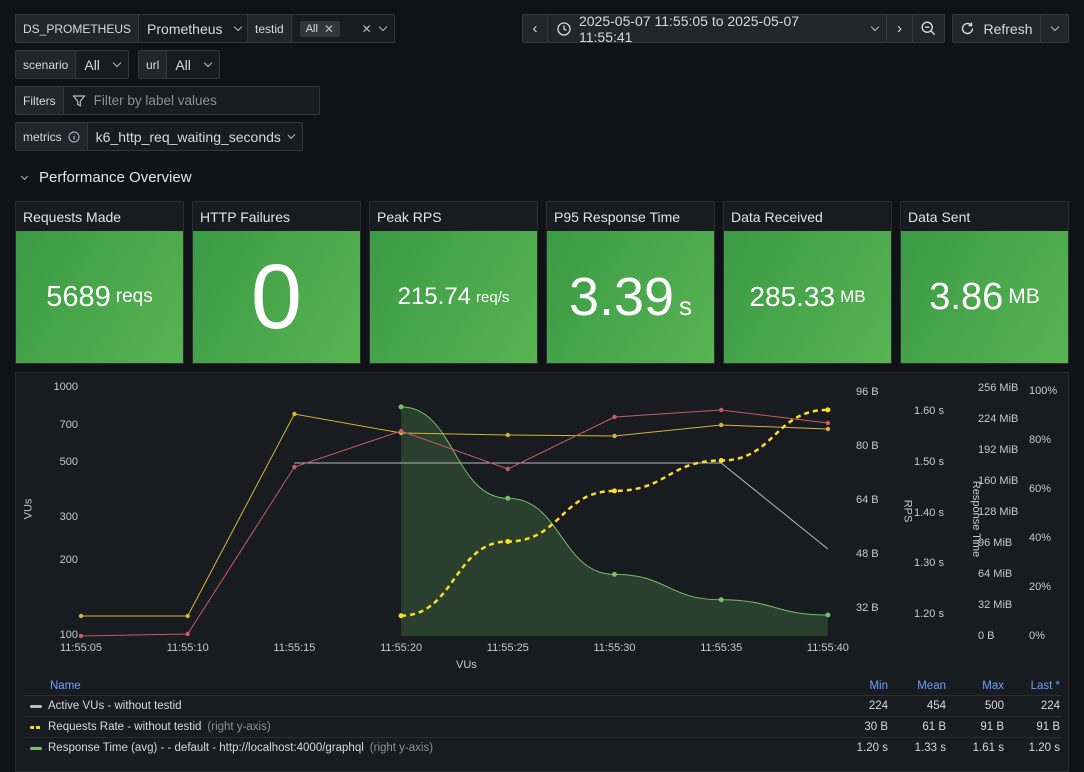  What do you see at coordinates (106, 177) in the screenshot?
I see `row-header: Performance Overview` at bounding box center [106, 177].